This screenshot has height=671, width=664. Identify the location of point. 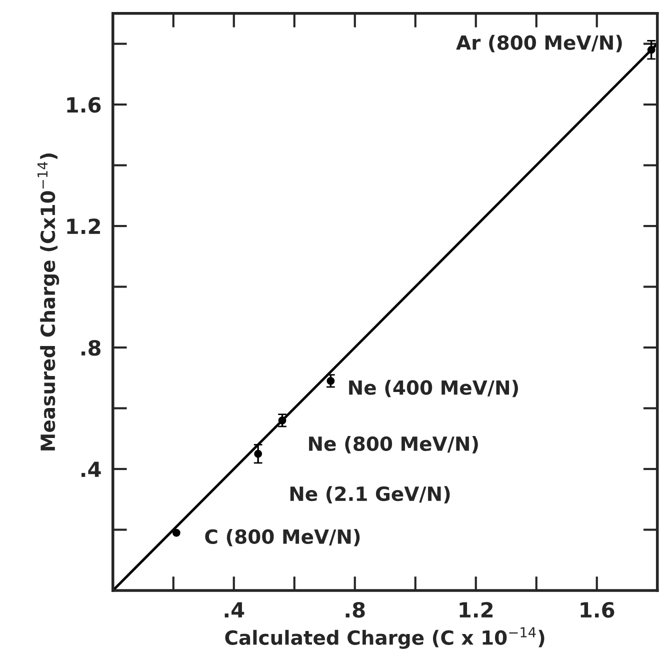
(176, 532).